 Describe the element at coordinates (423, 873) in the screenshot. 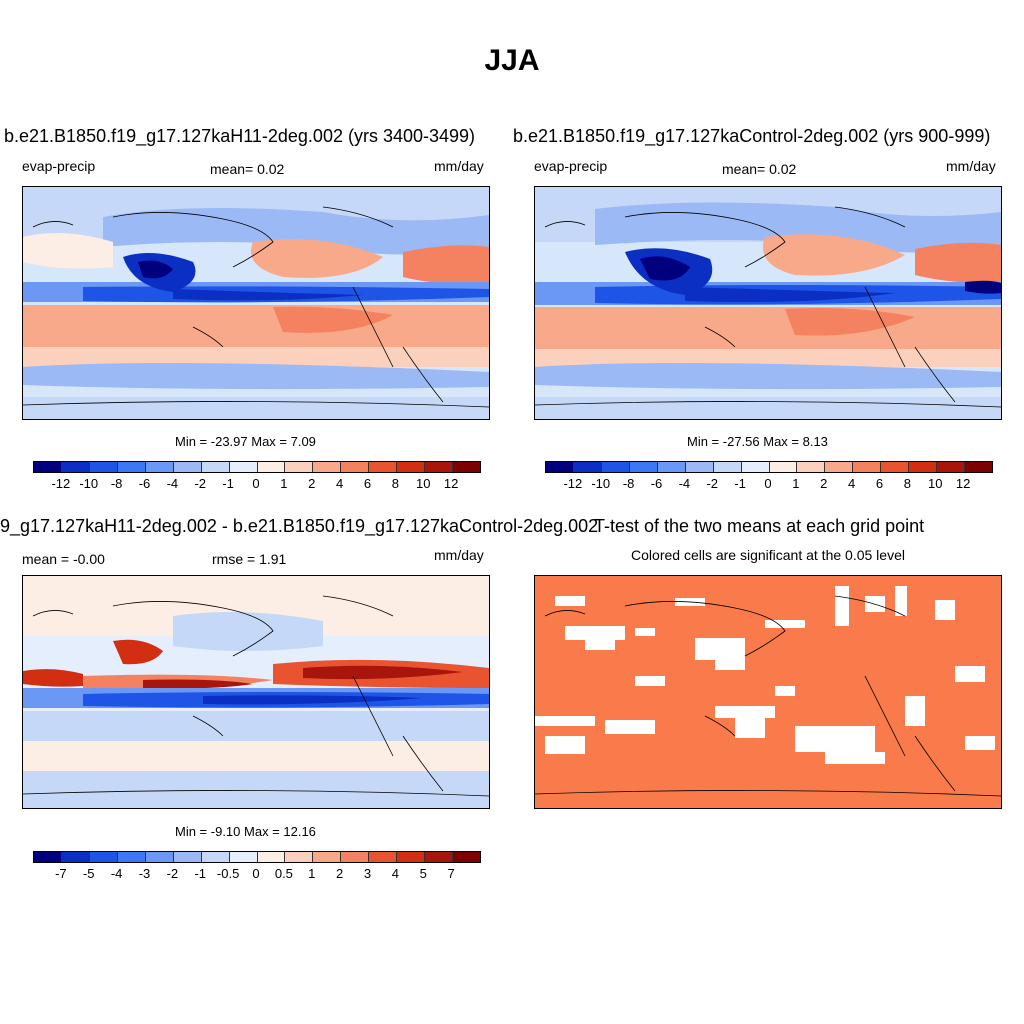

I see `colorbar-tick-label: 5` at that location.